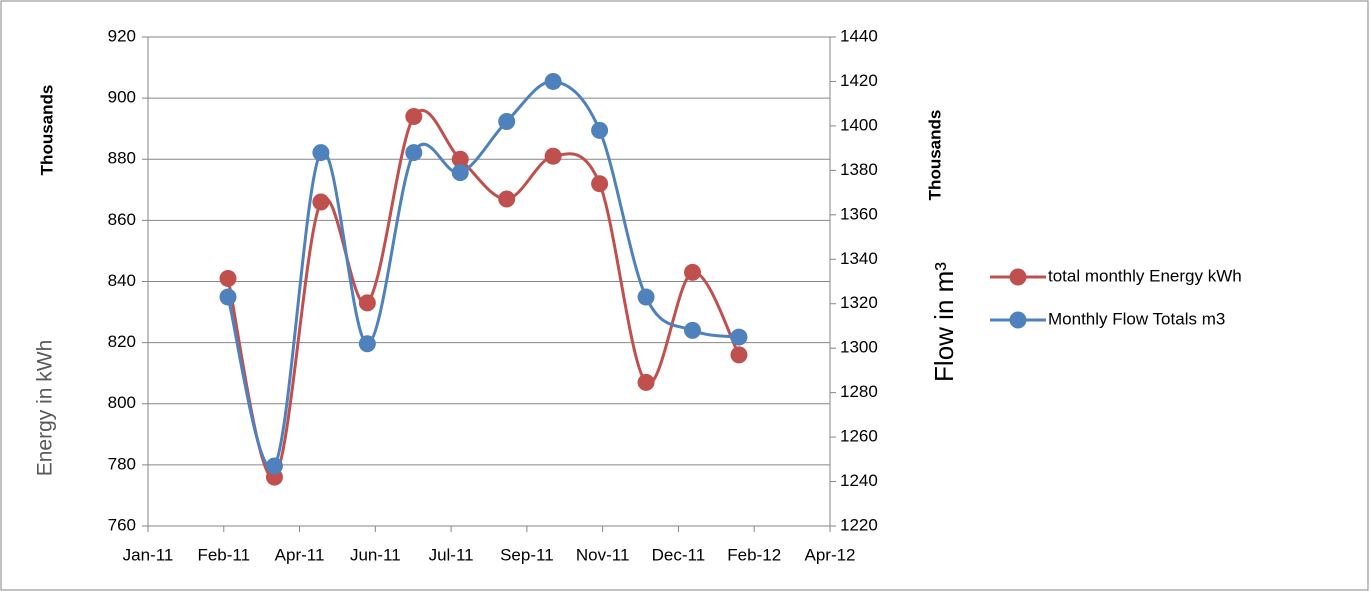 This screenshot has height=591, width=1370. I want to click on x-tick-label: Apr-11, so click(300, 554).